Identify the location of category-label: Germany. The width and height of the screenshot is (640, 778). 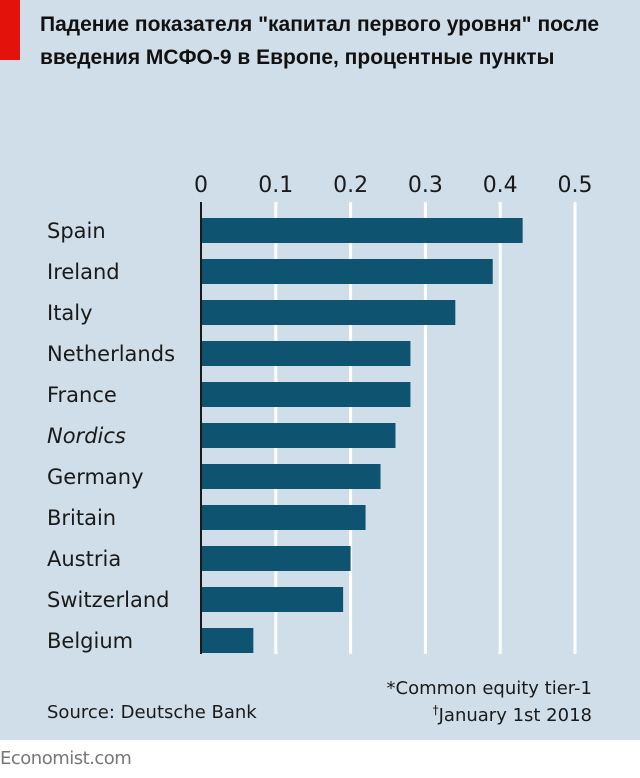
(95, 477).